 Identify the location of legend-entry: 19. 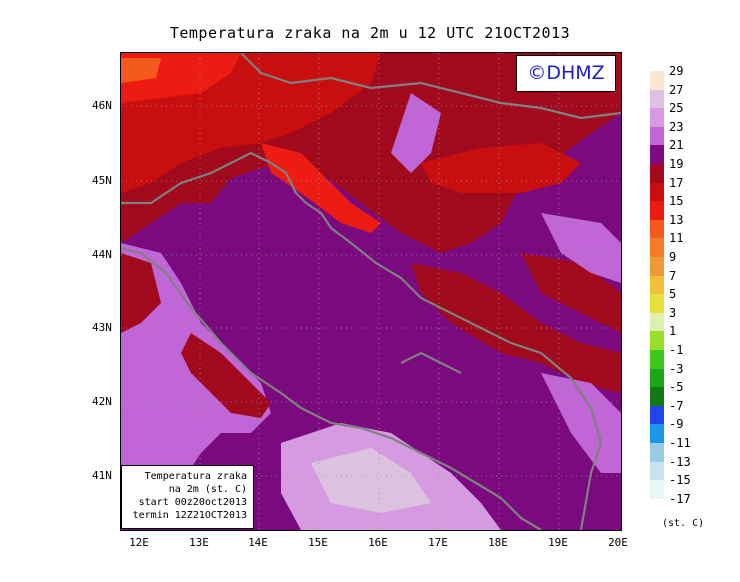
(680, 170).